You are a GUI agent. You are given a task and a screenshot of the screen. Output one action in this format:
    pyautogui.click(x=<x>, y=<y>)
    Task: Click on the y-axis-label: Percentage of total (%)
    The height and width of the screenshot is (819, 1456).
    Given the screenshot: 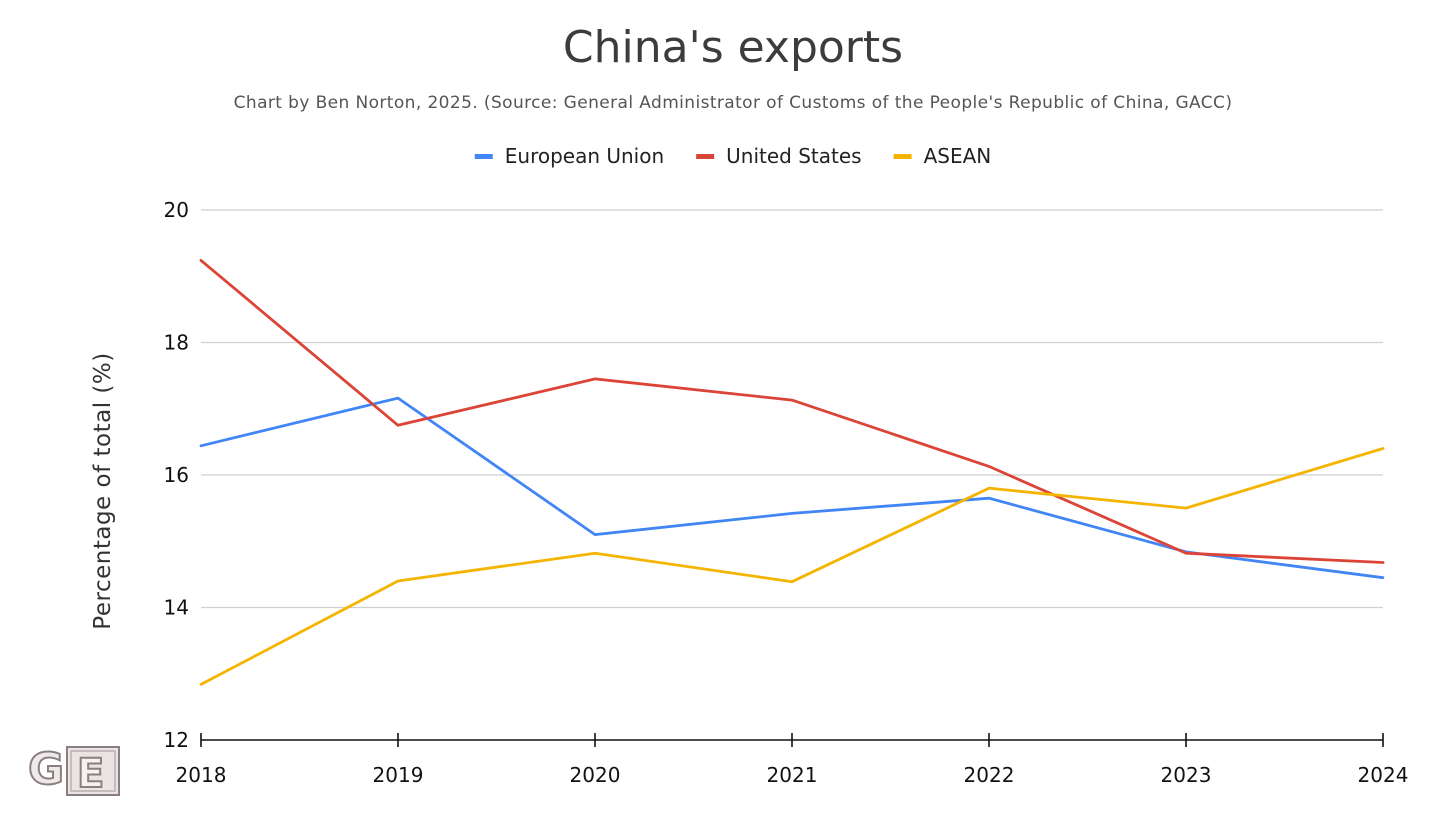 What is the action you would take?
    pyautogui.click(x=103, y=490)
    